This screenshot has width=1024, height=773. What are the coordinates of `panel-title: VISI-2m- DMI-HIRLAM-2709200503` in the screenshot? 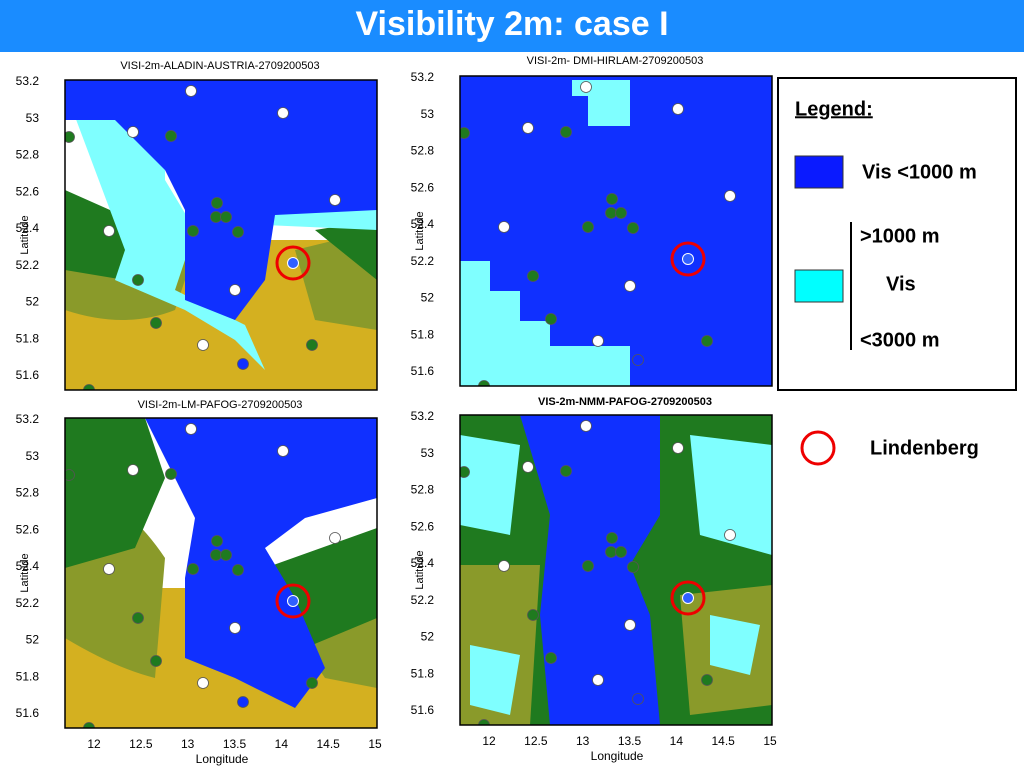 It's located at (615, 61).